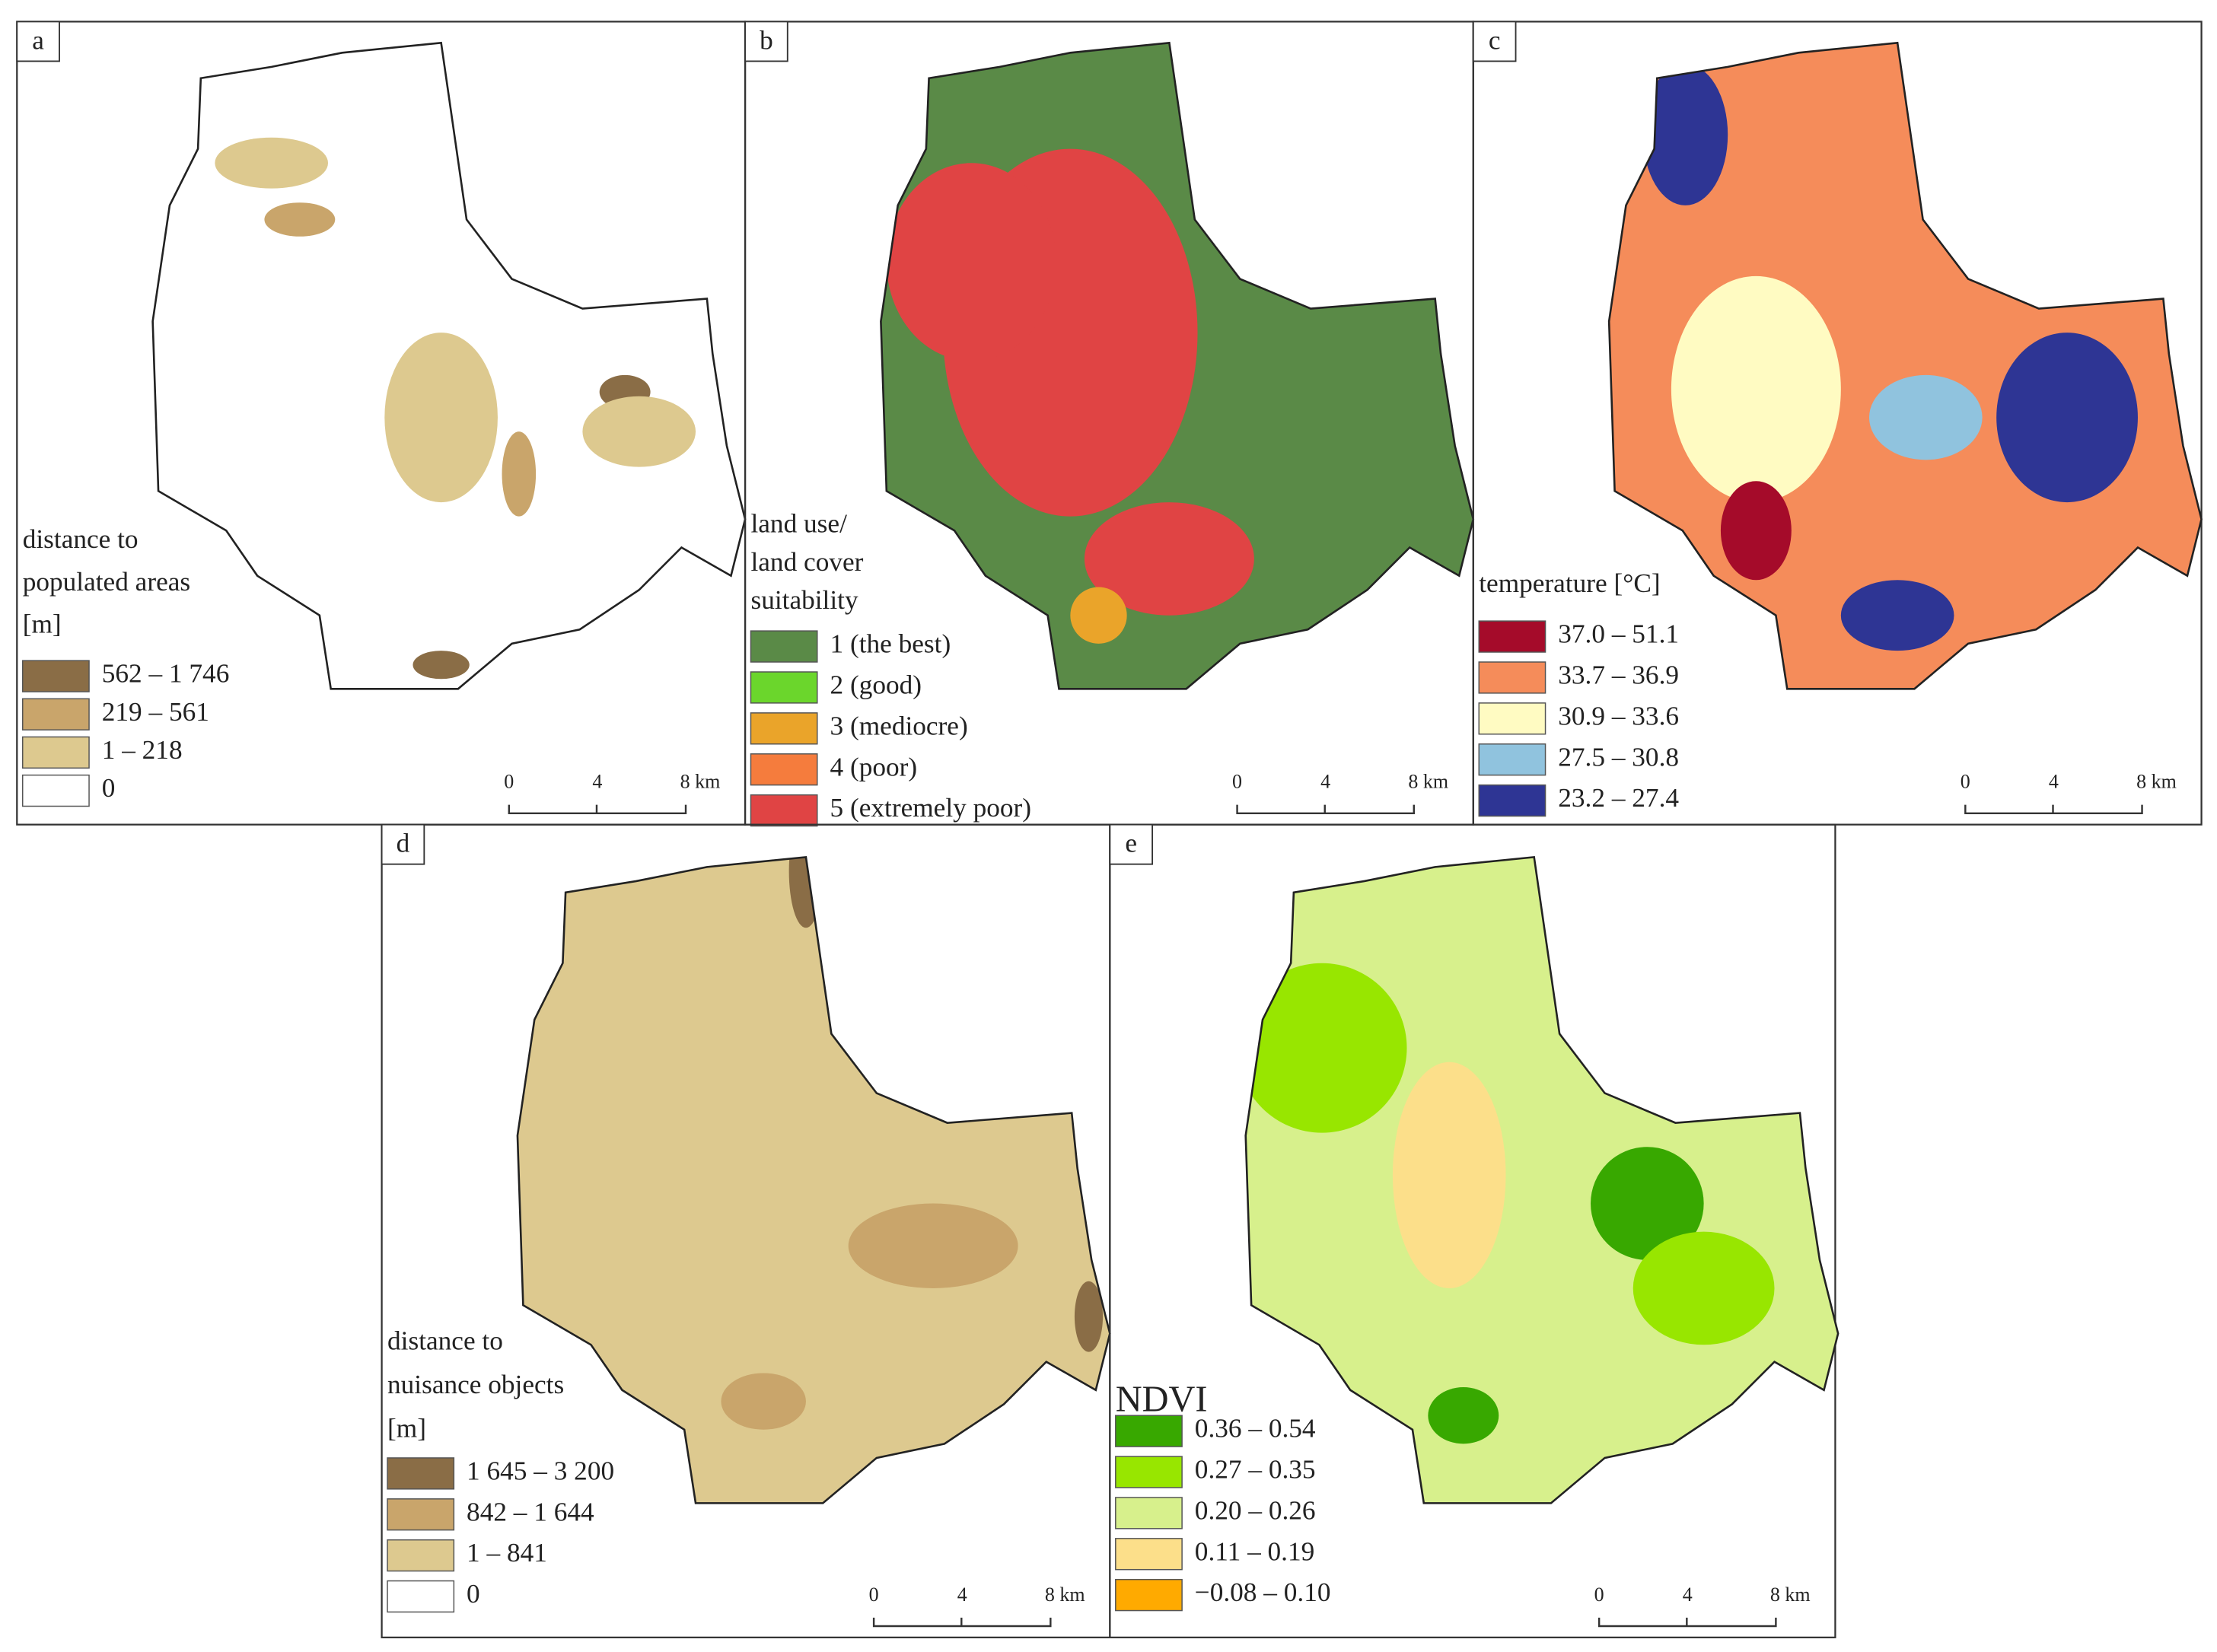  Describe the element at coordinates (1570, 583) in the screenshot. I see `legend-title: temperature [°C]` at that location.